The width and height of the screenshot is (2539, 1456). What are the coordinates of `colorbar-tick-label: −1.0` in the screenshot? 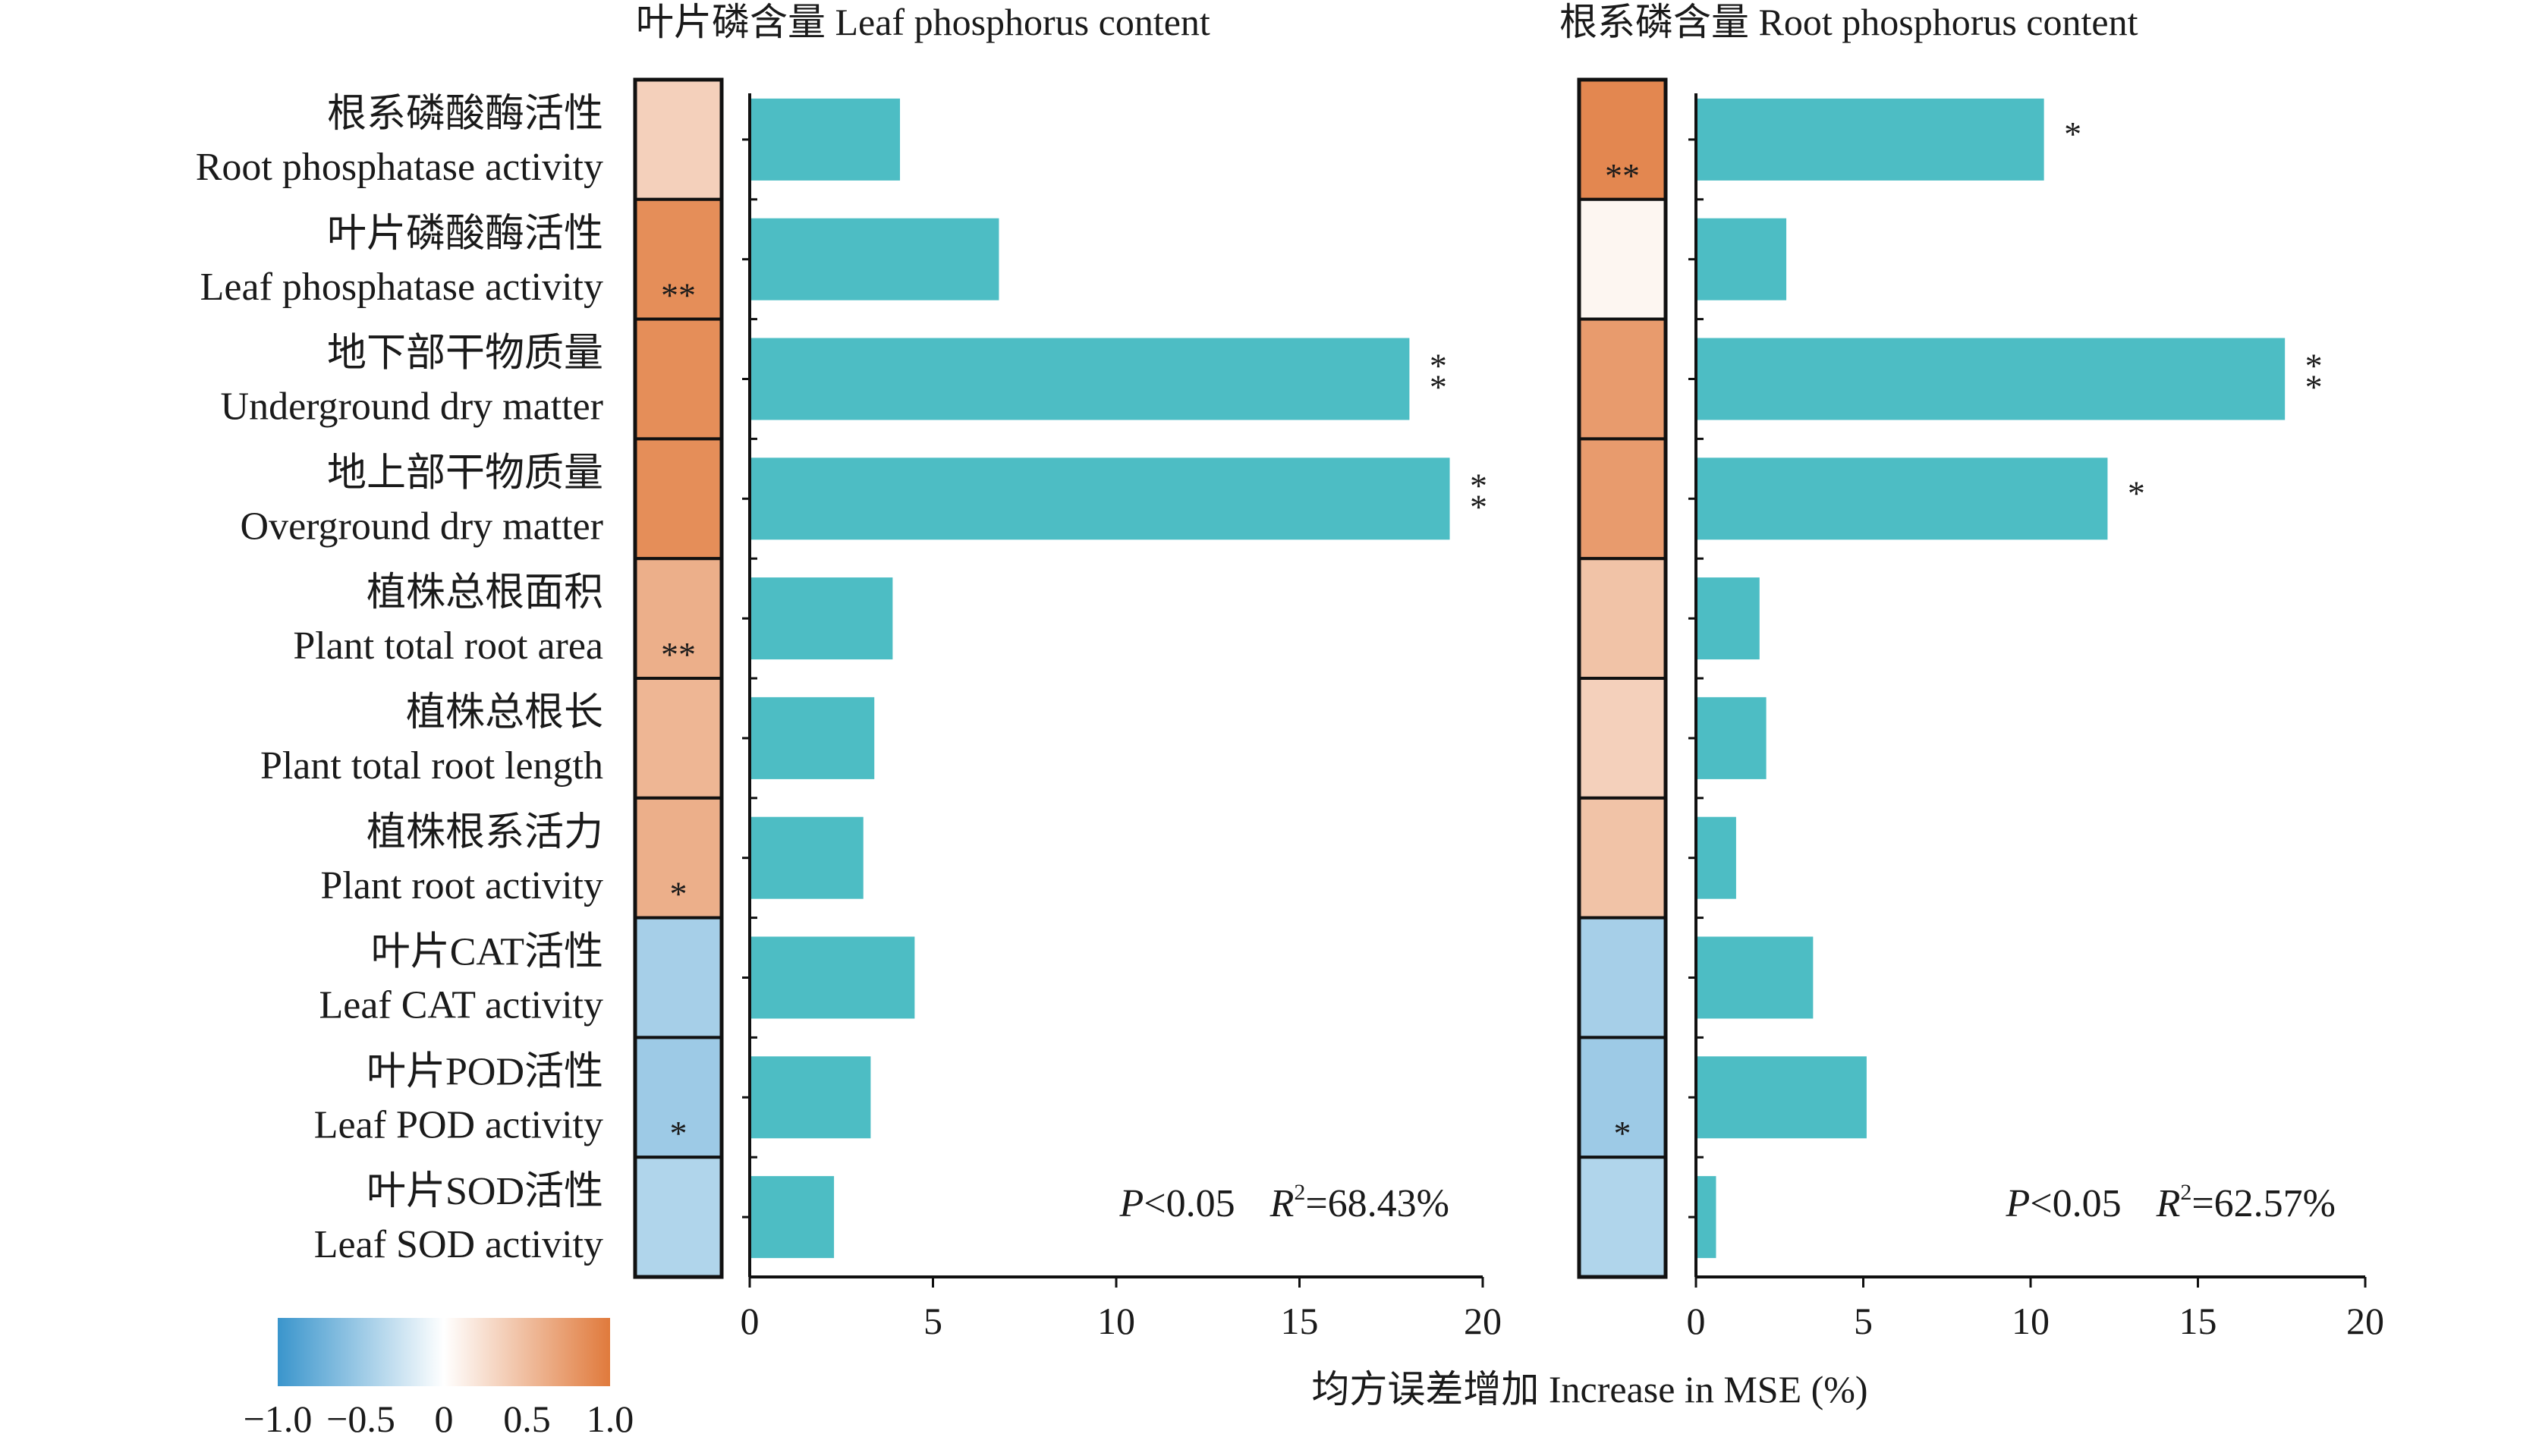 It's located at (278, 1419).